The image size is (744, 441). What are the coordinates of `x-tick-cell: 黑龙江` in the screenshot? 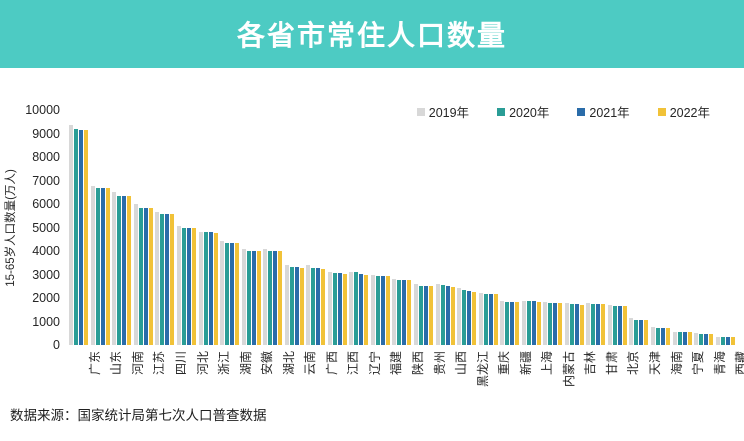 It's located at (473, 379).